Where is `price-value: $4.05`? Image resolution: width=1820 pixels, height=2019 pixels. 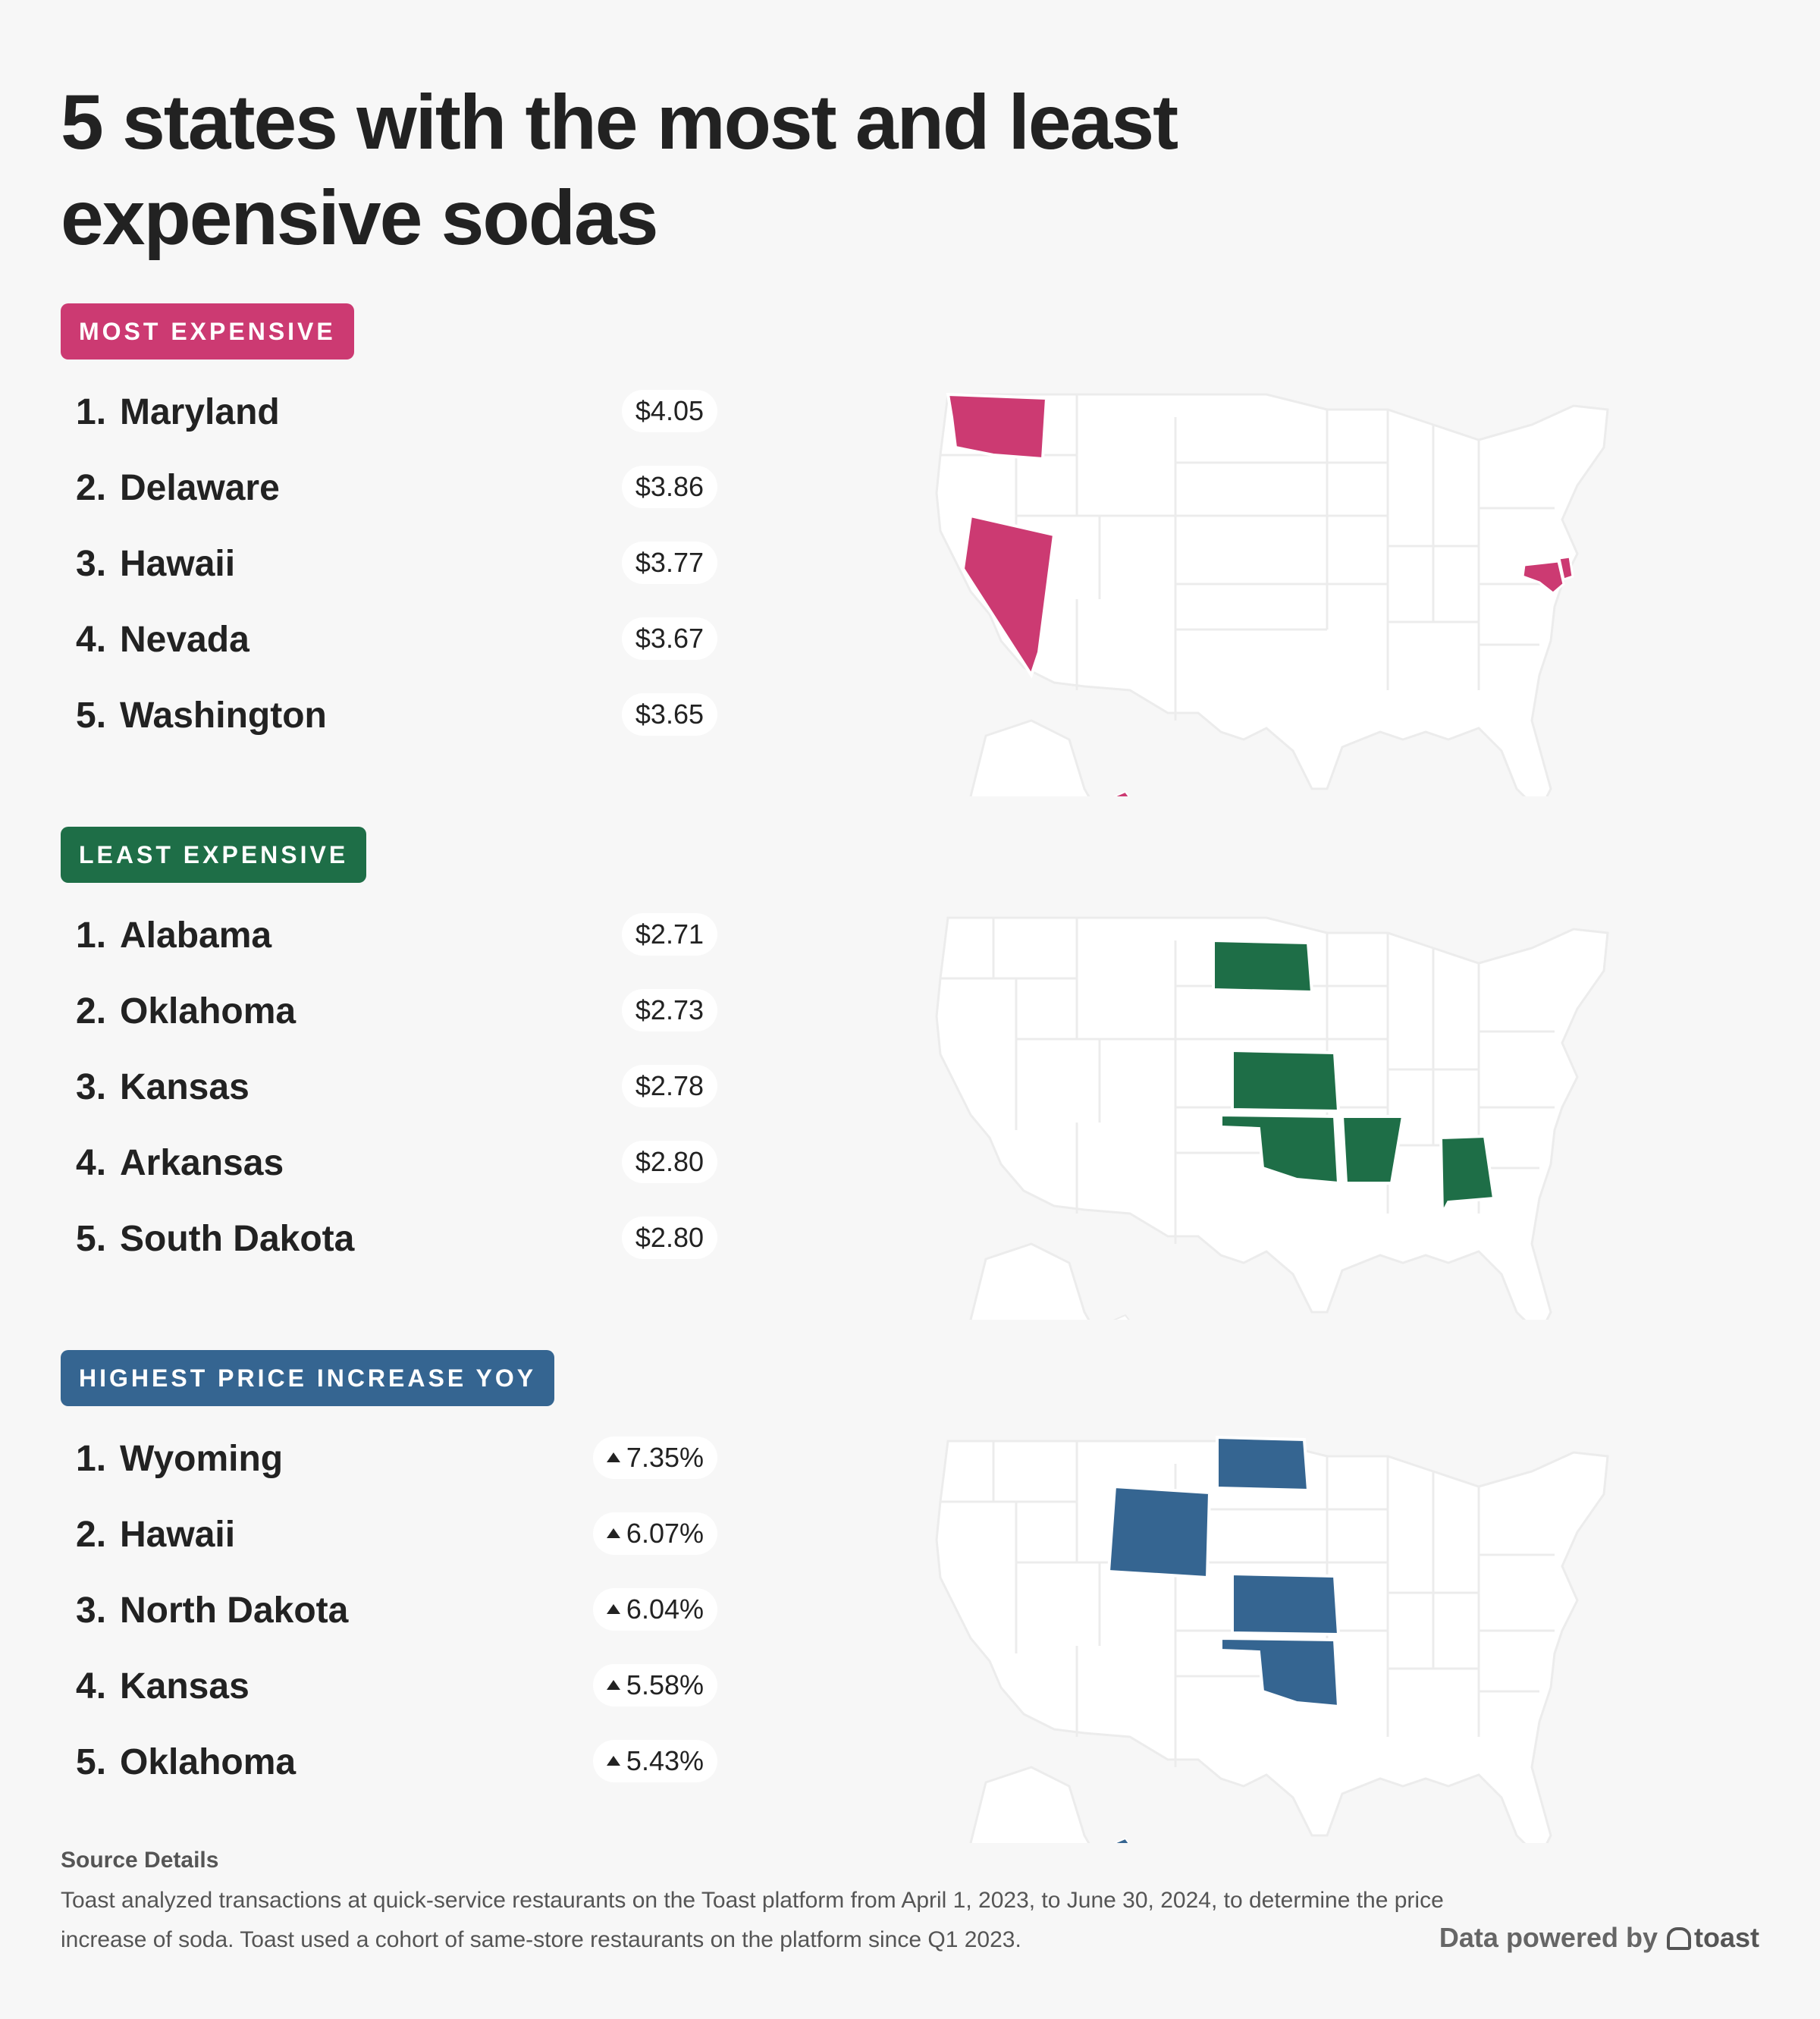
price-value: $4.05 is located at coordinates (669, 410).